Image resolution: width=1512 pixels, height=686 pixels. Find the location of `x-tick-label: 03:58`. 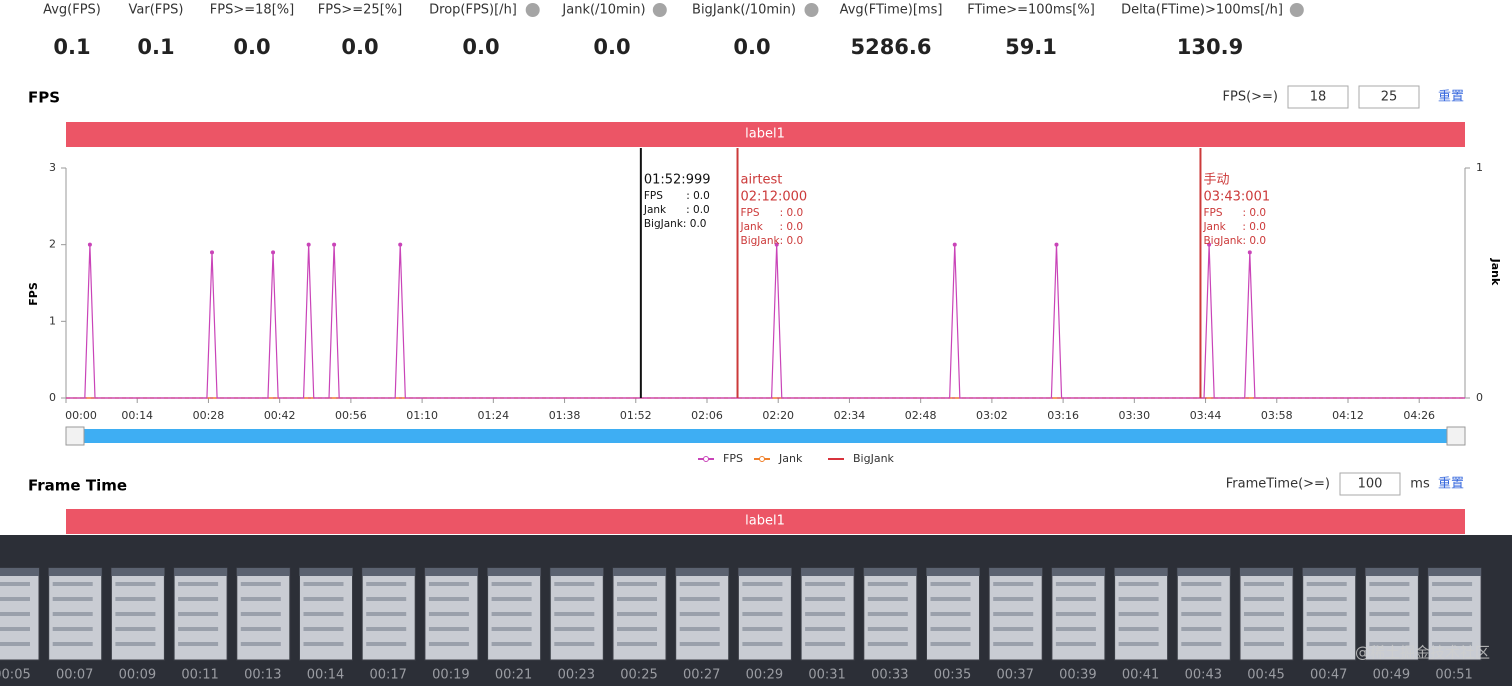

x-tick-label: 03:58 is located at coordinates (1277, 415).